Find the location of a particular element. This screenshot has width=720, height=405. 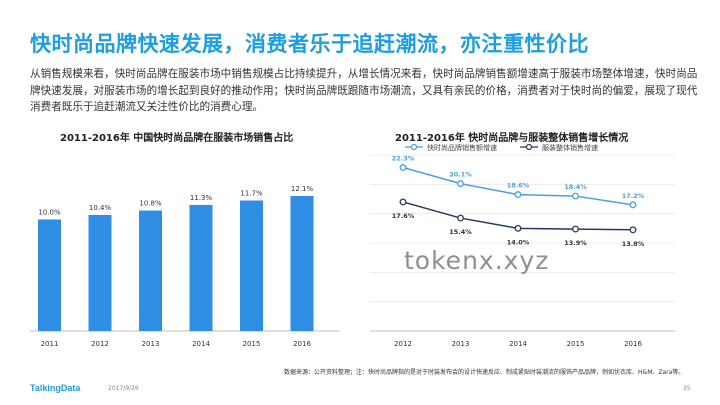

bar-data-label: 10.8% is located at coordinates (150, 204).